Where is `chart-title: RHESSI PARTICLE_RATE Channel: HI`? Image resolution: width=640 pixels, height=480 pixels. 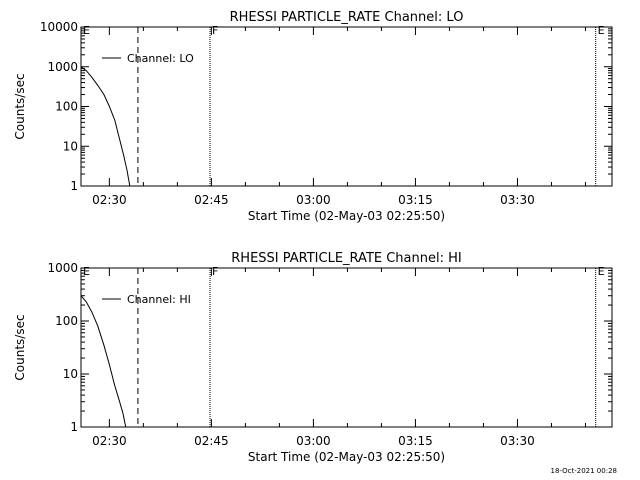
chart-title: RHESSI PARTICLE_RATE Channel: HI is located at coordinates (346, 258).